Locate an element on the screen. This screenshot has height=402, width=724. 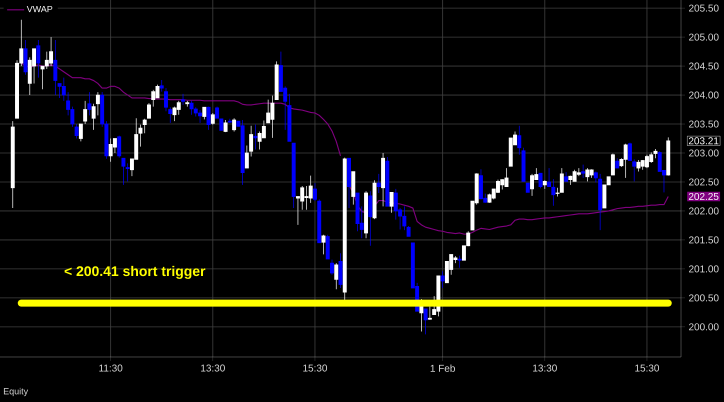
y-tick-label: 200.50 is located at coordinates (704, 298).